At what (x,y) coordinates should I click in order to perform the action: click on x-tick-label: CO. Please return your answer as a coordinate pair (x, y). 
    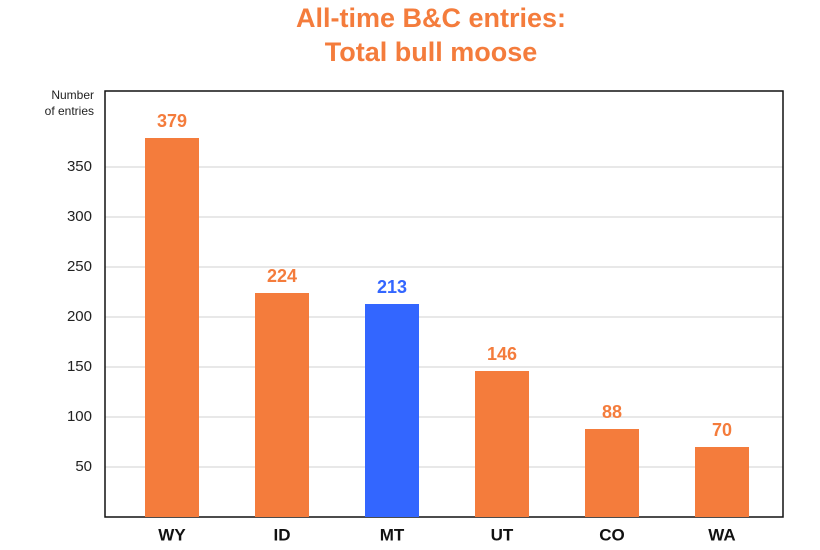
    Looking at the image, I should click on (612, 534).